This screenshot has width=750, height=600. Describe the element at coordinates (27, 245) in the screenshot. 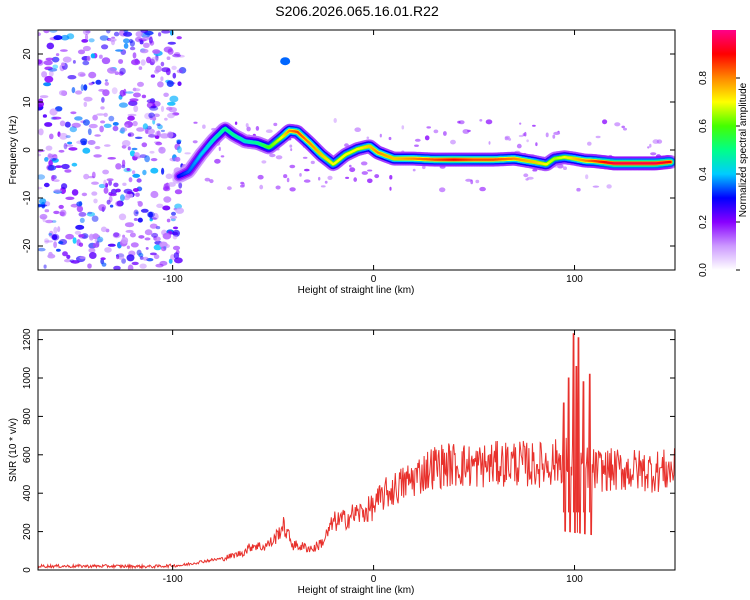

I see `y-tick-label: -20` at that location.